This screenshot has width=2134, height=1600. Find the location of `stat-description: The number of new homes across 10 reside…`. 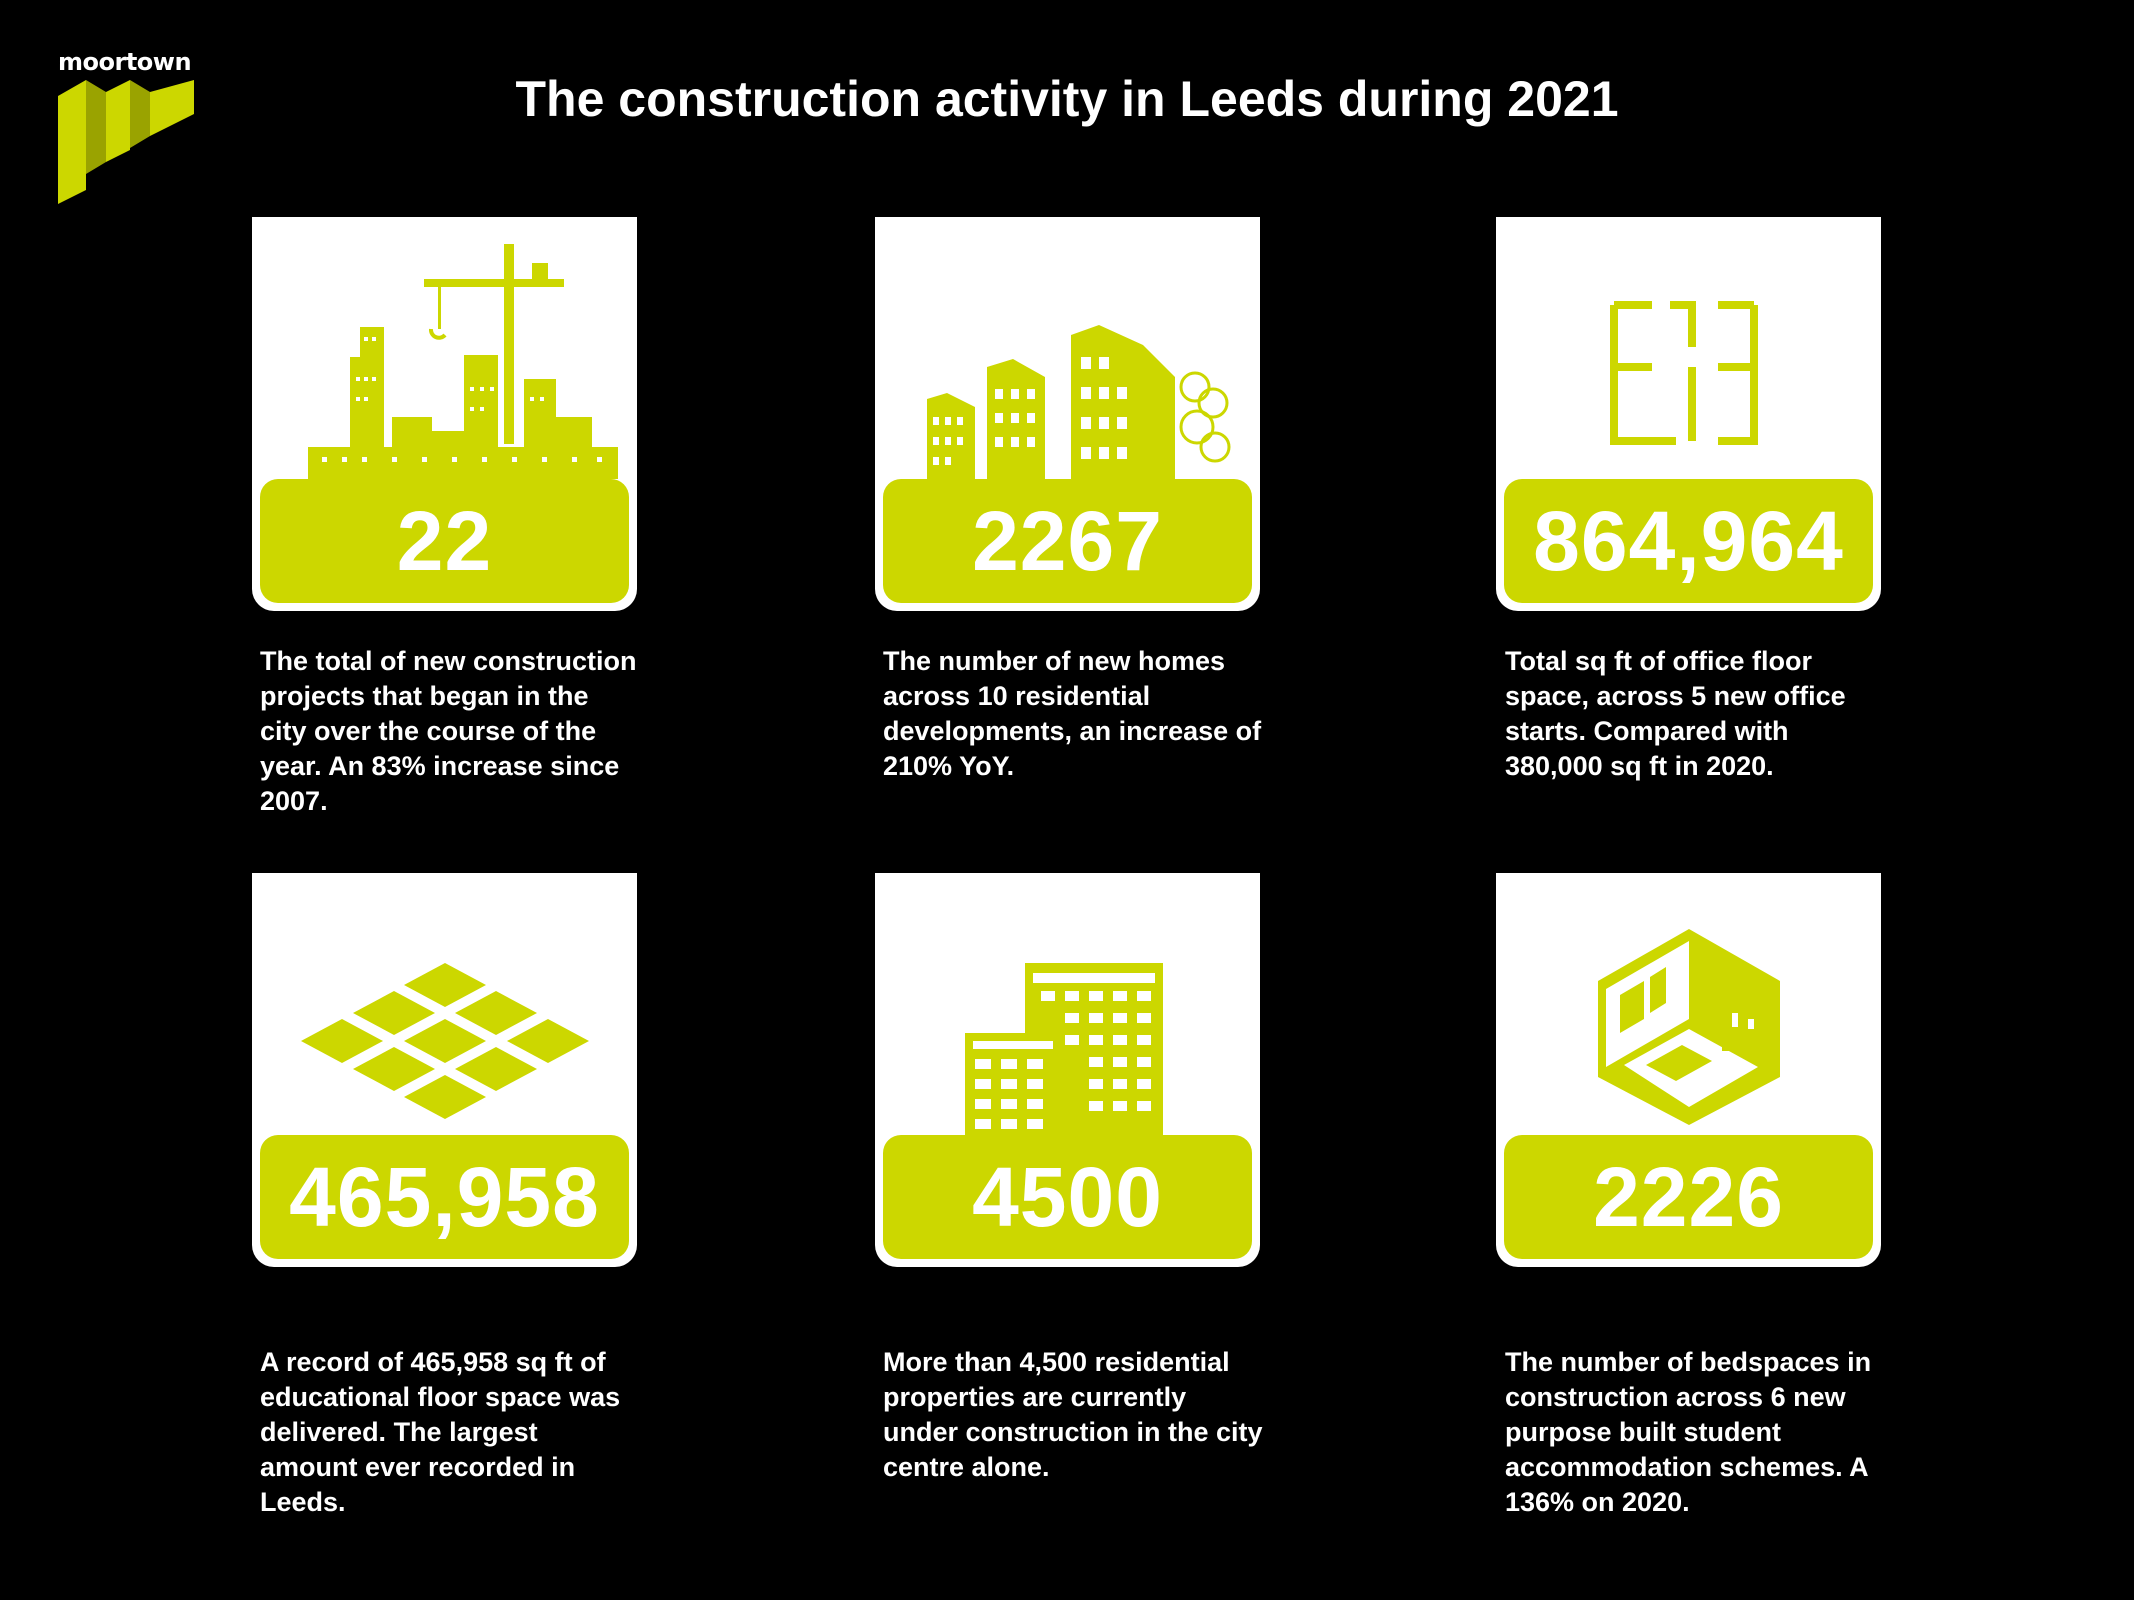

stat-description: The number of new homes across 10 reside… is located at coordinates (1072, 713).